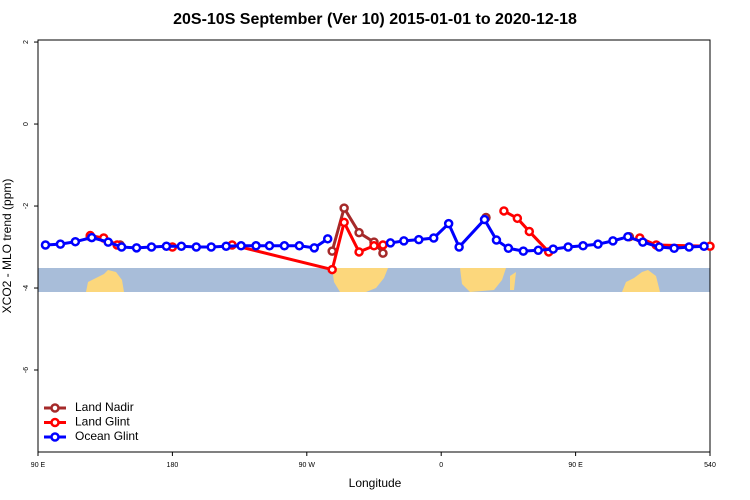 This screenshot has width=750, height=500. I want to click on x-tick-label: 180, so click(173, 465).